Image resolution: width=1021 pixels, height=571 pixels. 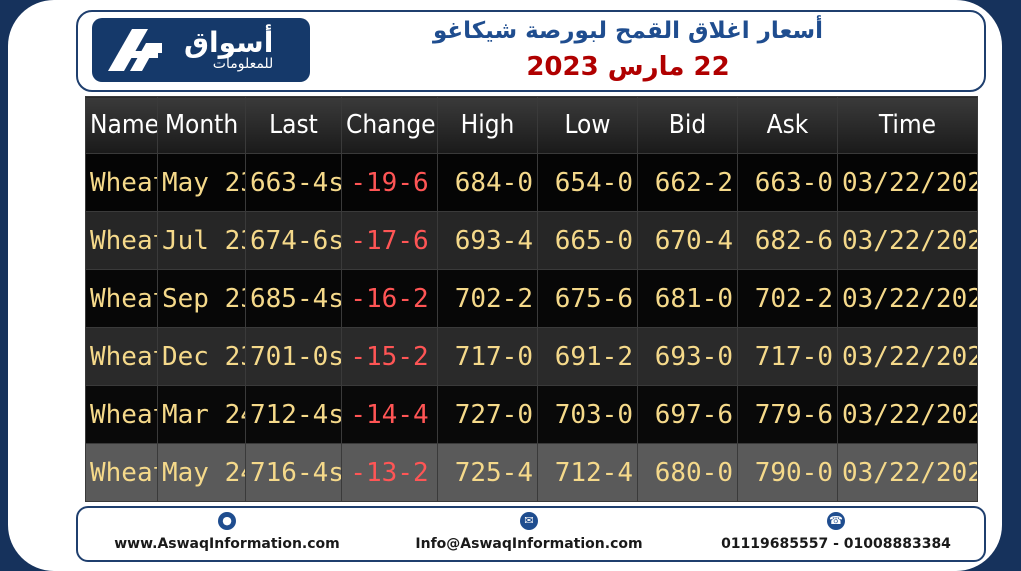 What do you see at coordinates (227, 532) in the screenshot?
I see `footer-website: ● www.AswaqInformation.com` at bounding box center [227, 532].